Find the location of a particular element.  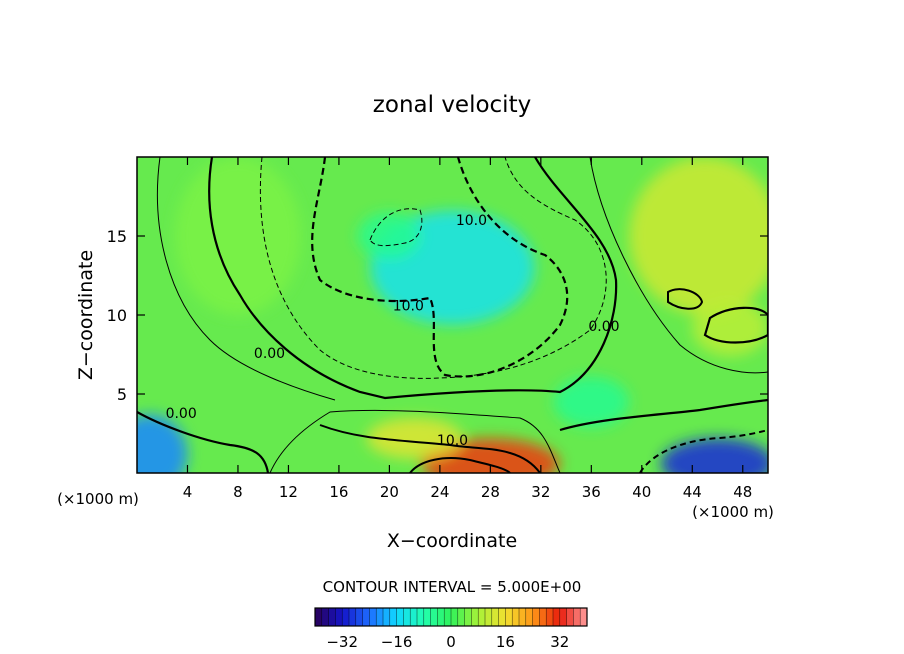

y-tick-label: 10 is located at coordinates (117, 315).